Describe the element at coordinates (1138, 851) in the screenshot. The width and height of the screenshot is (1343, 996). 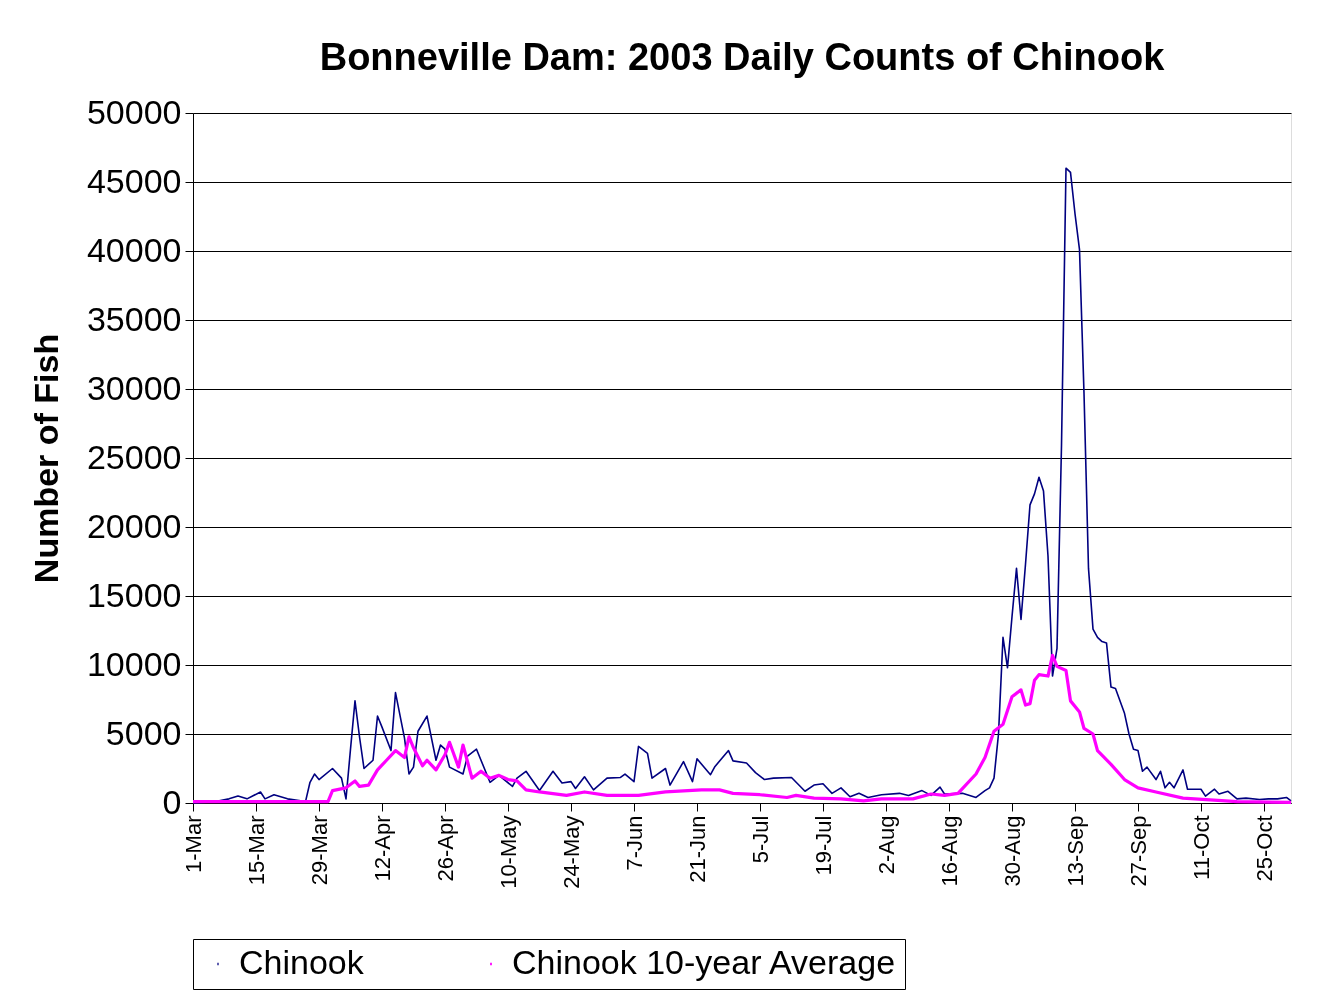
I see `x-tick-label: 27-Sep` at that location.